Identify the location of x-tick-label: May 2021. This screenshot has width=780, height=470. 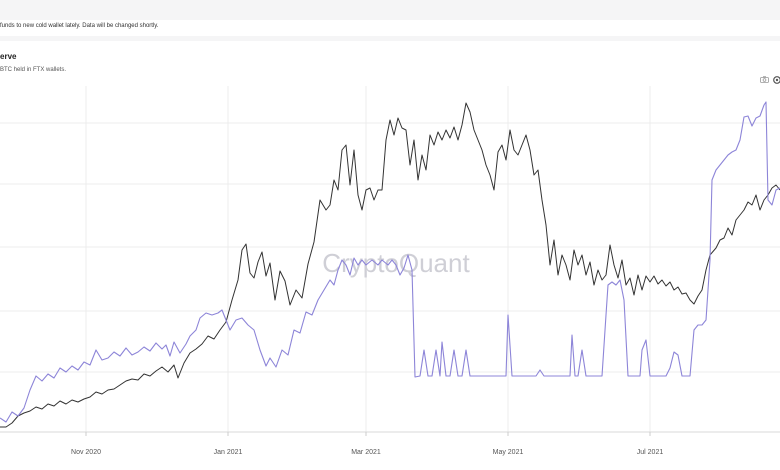
(508, 452).